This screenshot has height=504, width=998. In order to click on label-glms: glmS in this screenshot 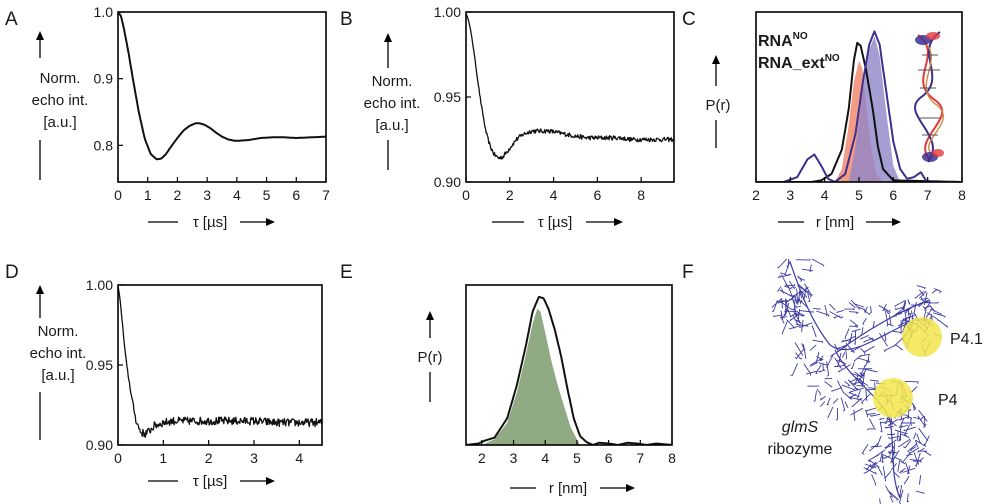, I will do `click(800, 427)`.